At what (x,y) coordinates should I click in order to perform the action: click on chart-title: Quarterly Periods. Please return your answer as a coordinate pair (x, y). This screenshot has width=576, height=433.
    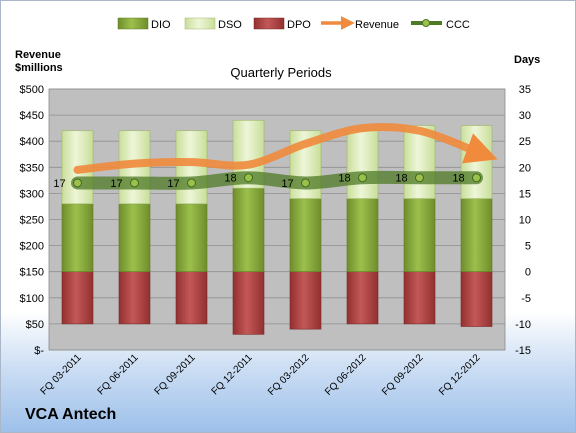
    Looking at the image, I should click on (281, 72).